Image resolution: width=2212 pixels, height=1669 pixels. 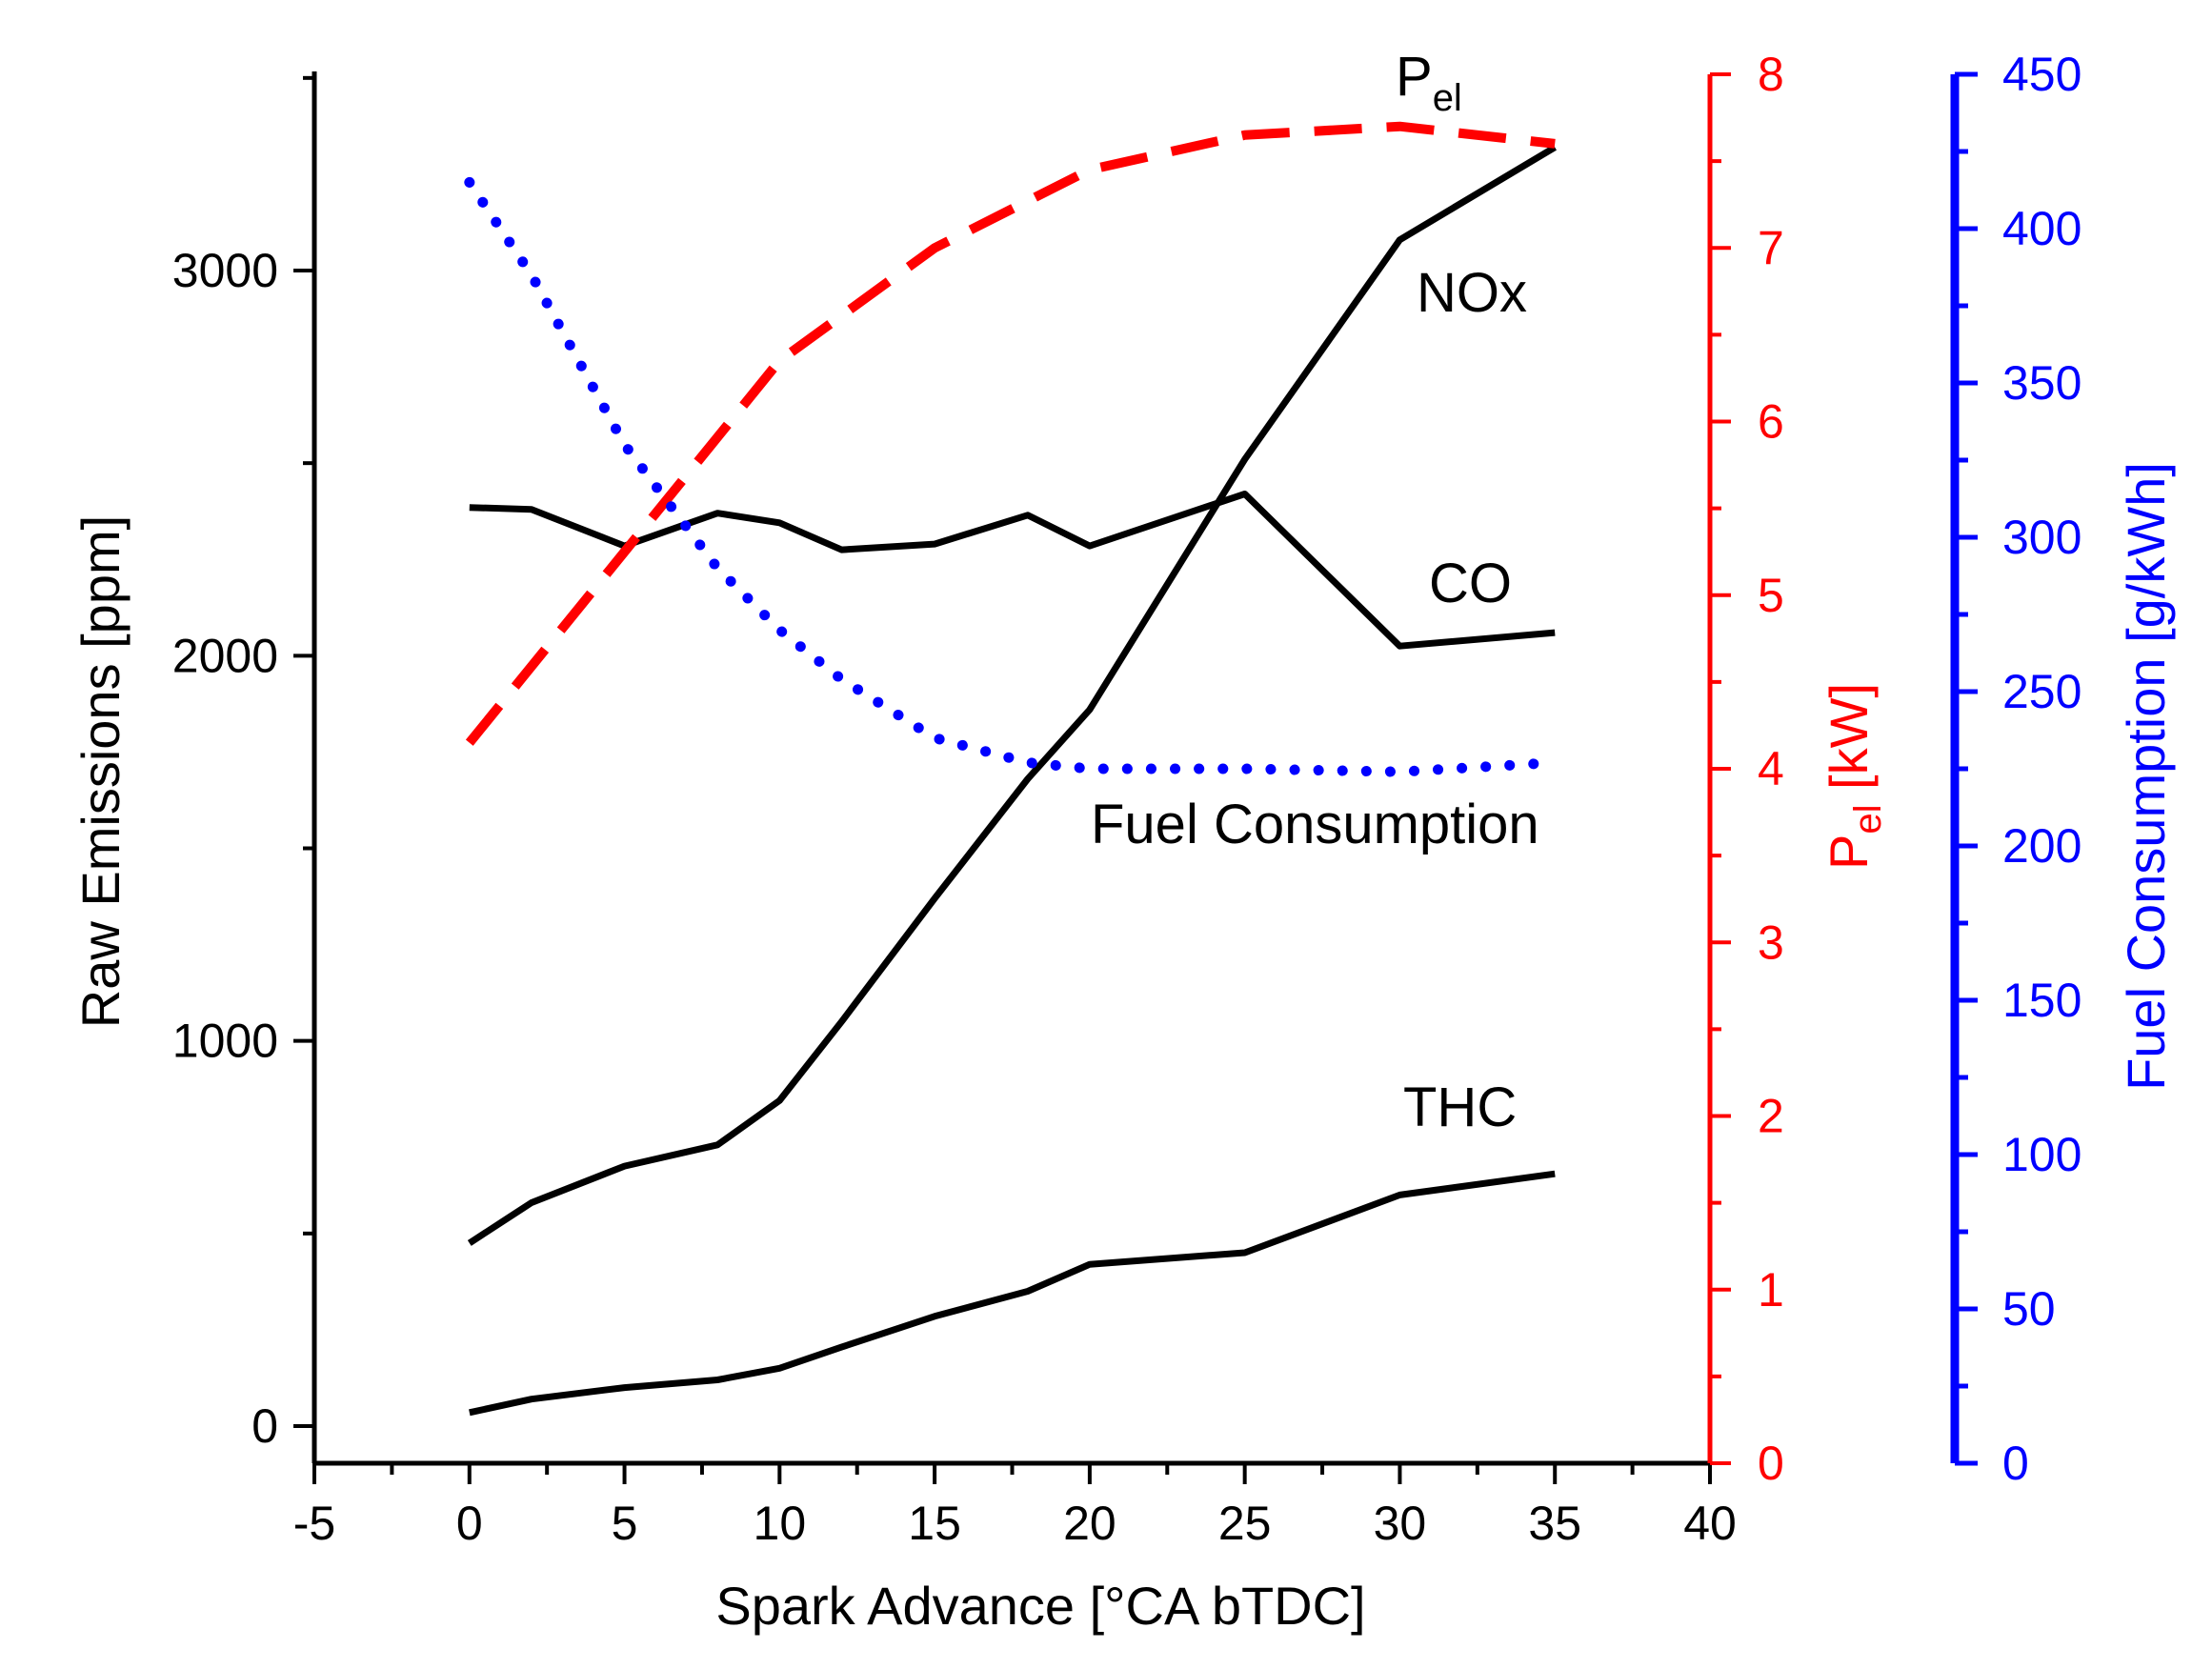 I want to click on power-tick-label: 7, so click(x=1771, y=248).